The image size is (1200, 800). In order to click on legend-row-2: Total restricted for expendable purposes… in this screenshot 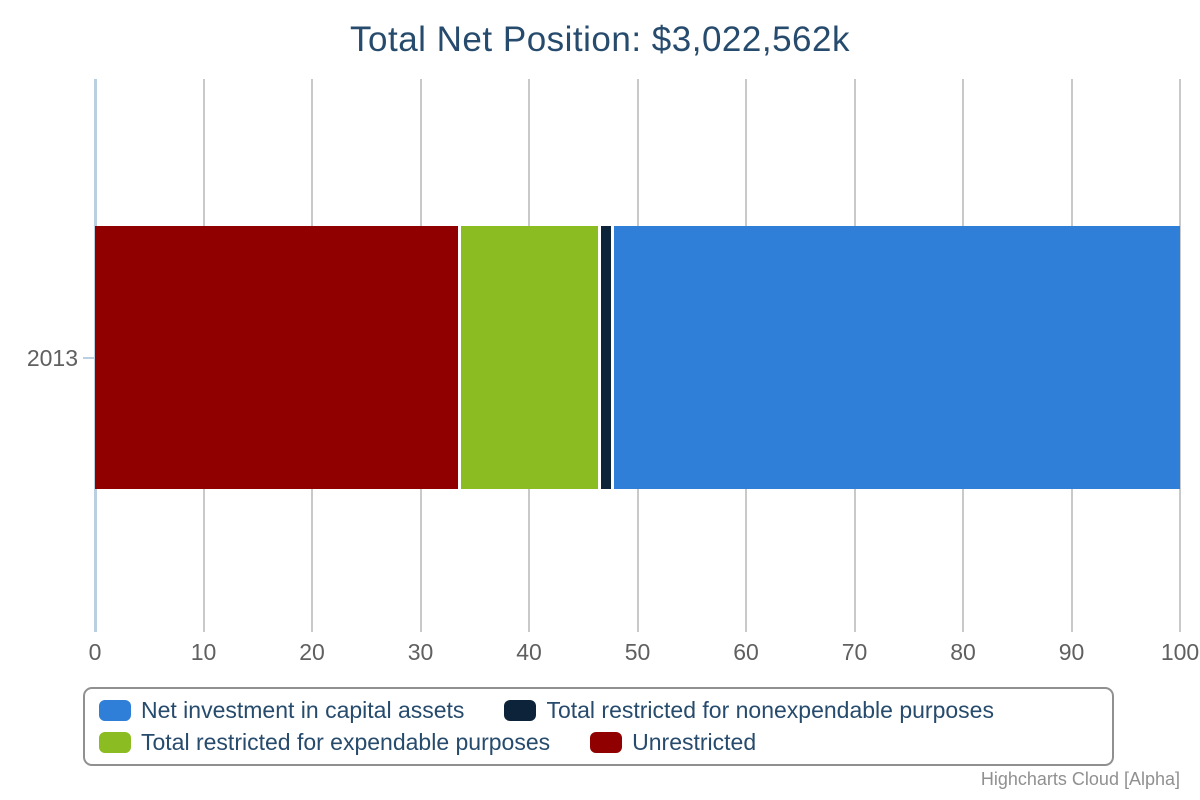, I will do `click(598, 743)`.